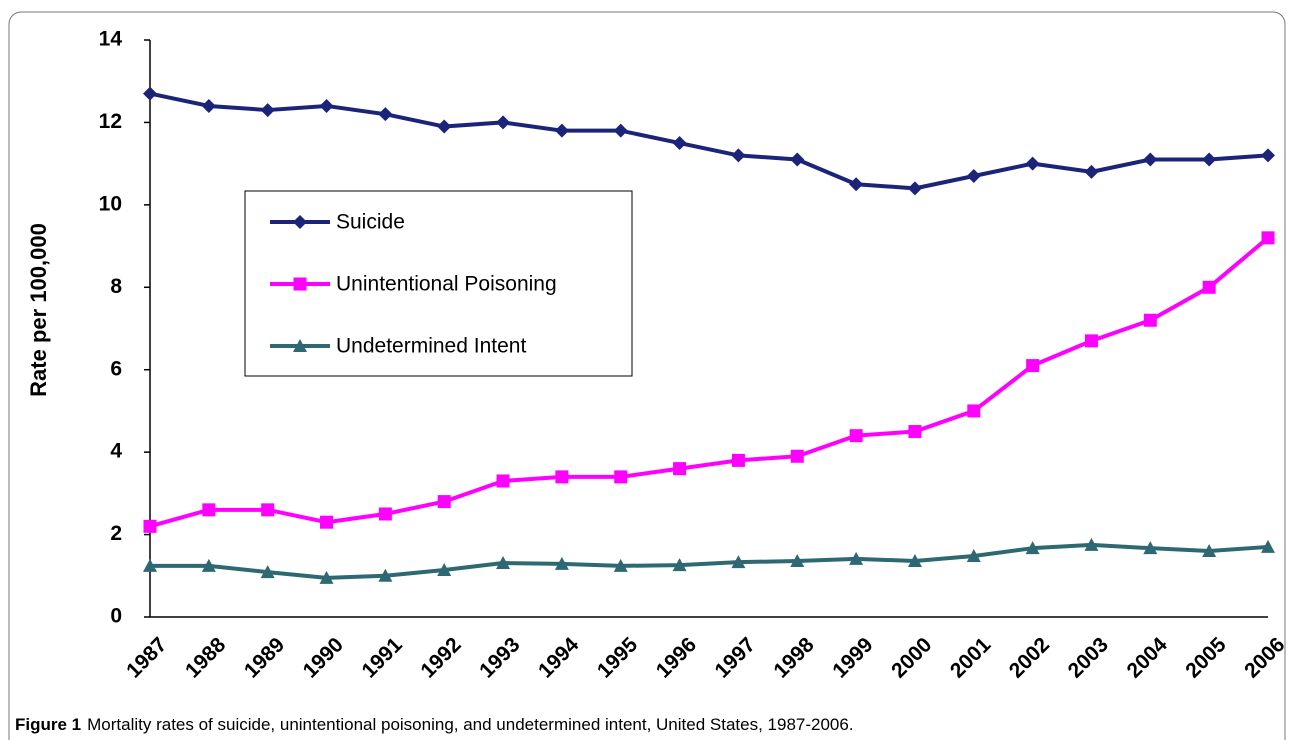 The image size is (1290, 740). What do you see at coordinates (116, 368) in the screenshot?
I see `y-tick-label: 6` at bounding box center [116, 368].